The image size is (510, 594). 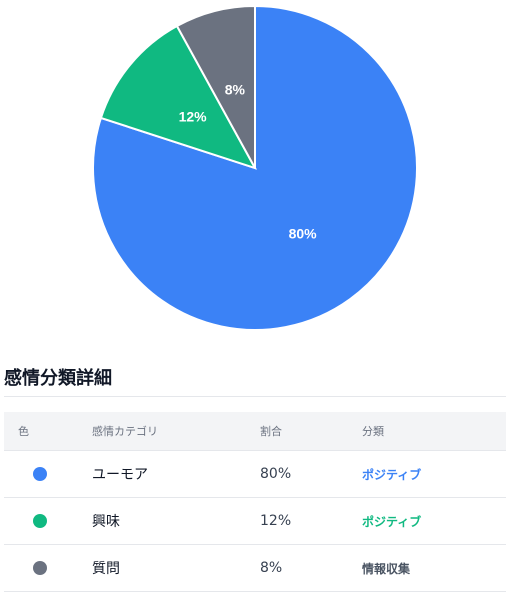 What do you see at coordinates (271, 431) in the screenshot?
I see `header-percent: 割合` at bounding box center [271, 431].